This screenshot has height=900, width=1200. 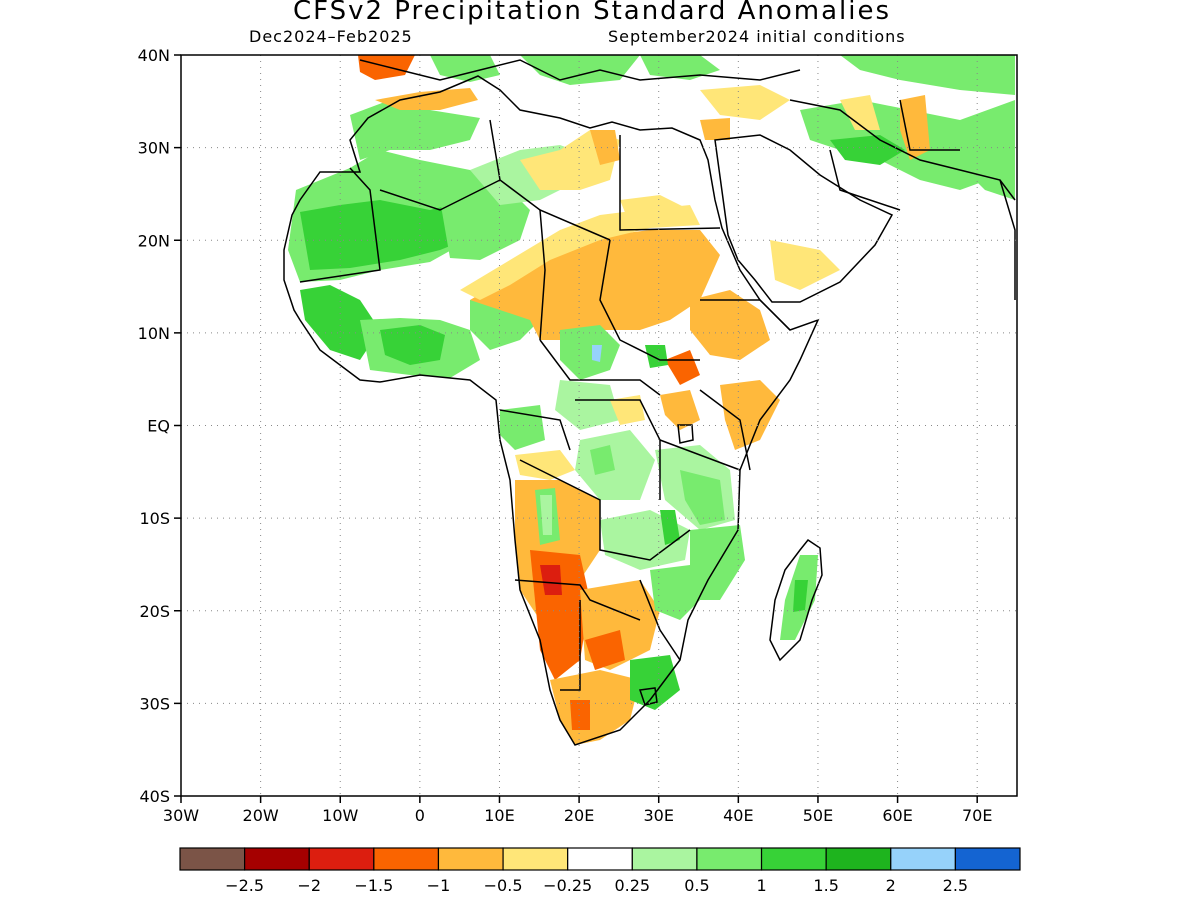 What do you see at coordinates (545, 465) in the screenshot?
I see `yellow-angola-n` at bounding box center [545, 465].